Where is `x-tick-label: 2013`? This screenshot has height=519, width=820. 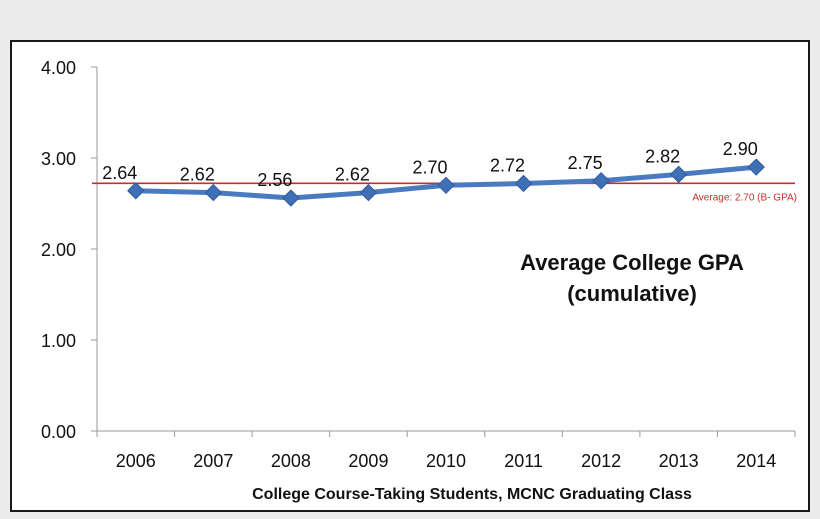 x-tick-label: 2013 is located at coordinates (679, 461).